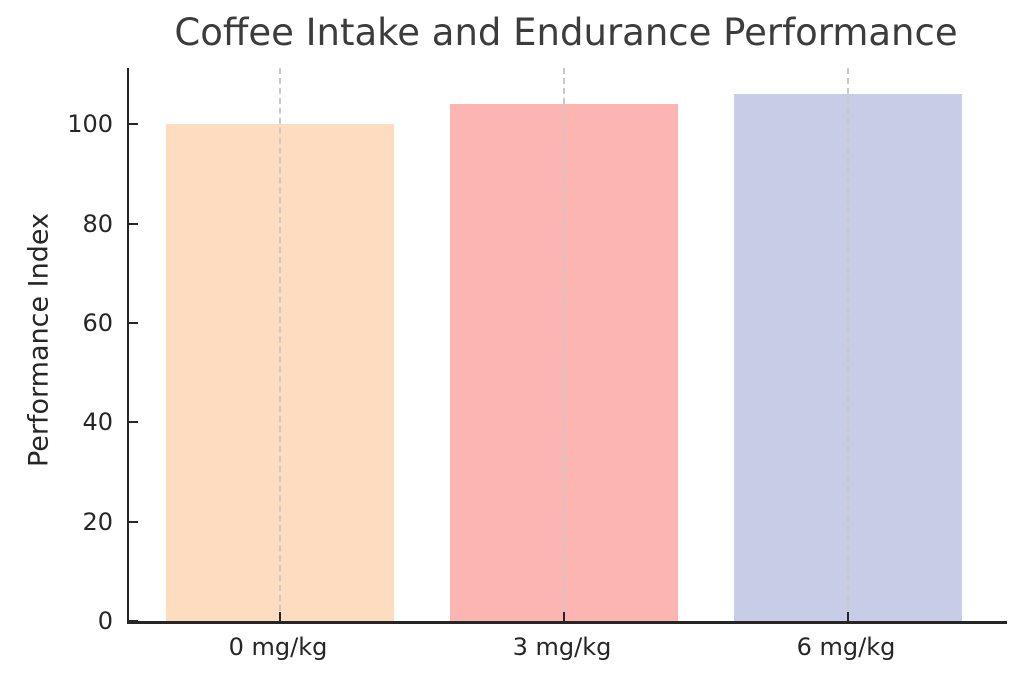 The image size is (1024, 683). Describe the element at coordinates (566, 32) in the screenshot. I see `chart-title: Coffee Intake and Endurance Performance` at that location.